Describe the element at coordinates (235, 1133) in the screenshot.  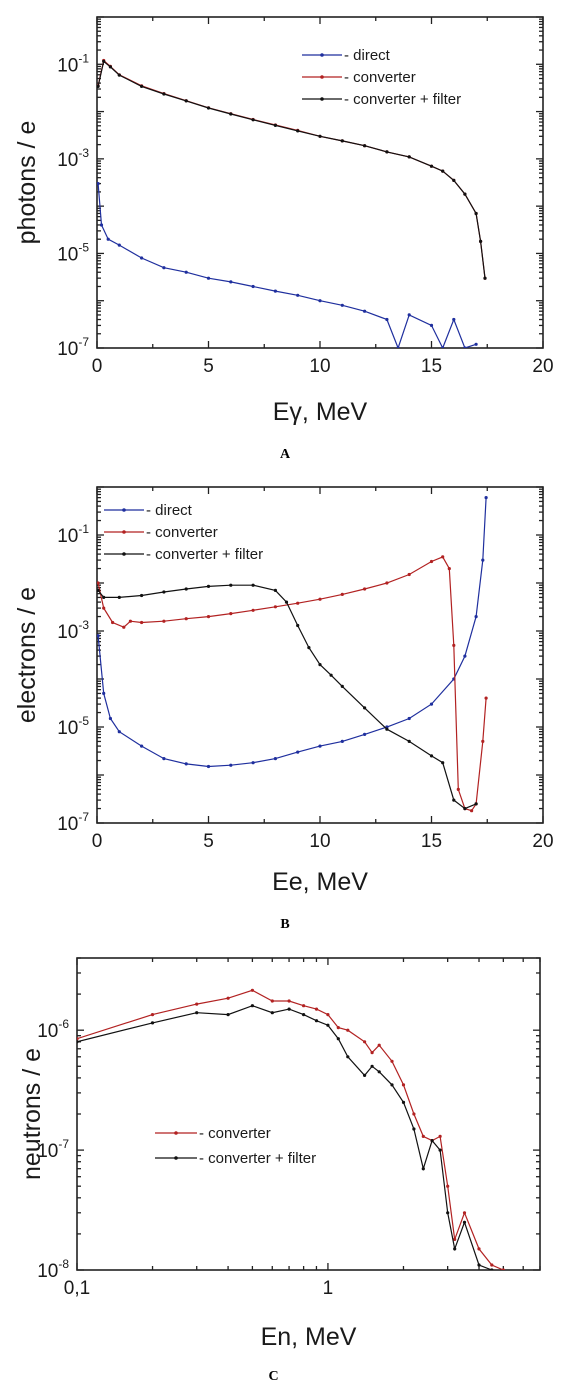
I see `legend-label: - converter` at that location.